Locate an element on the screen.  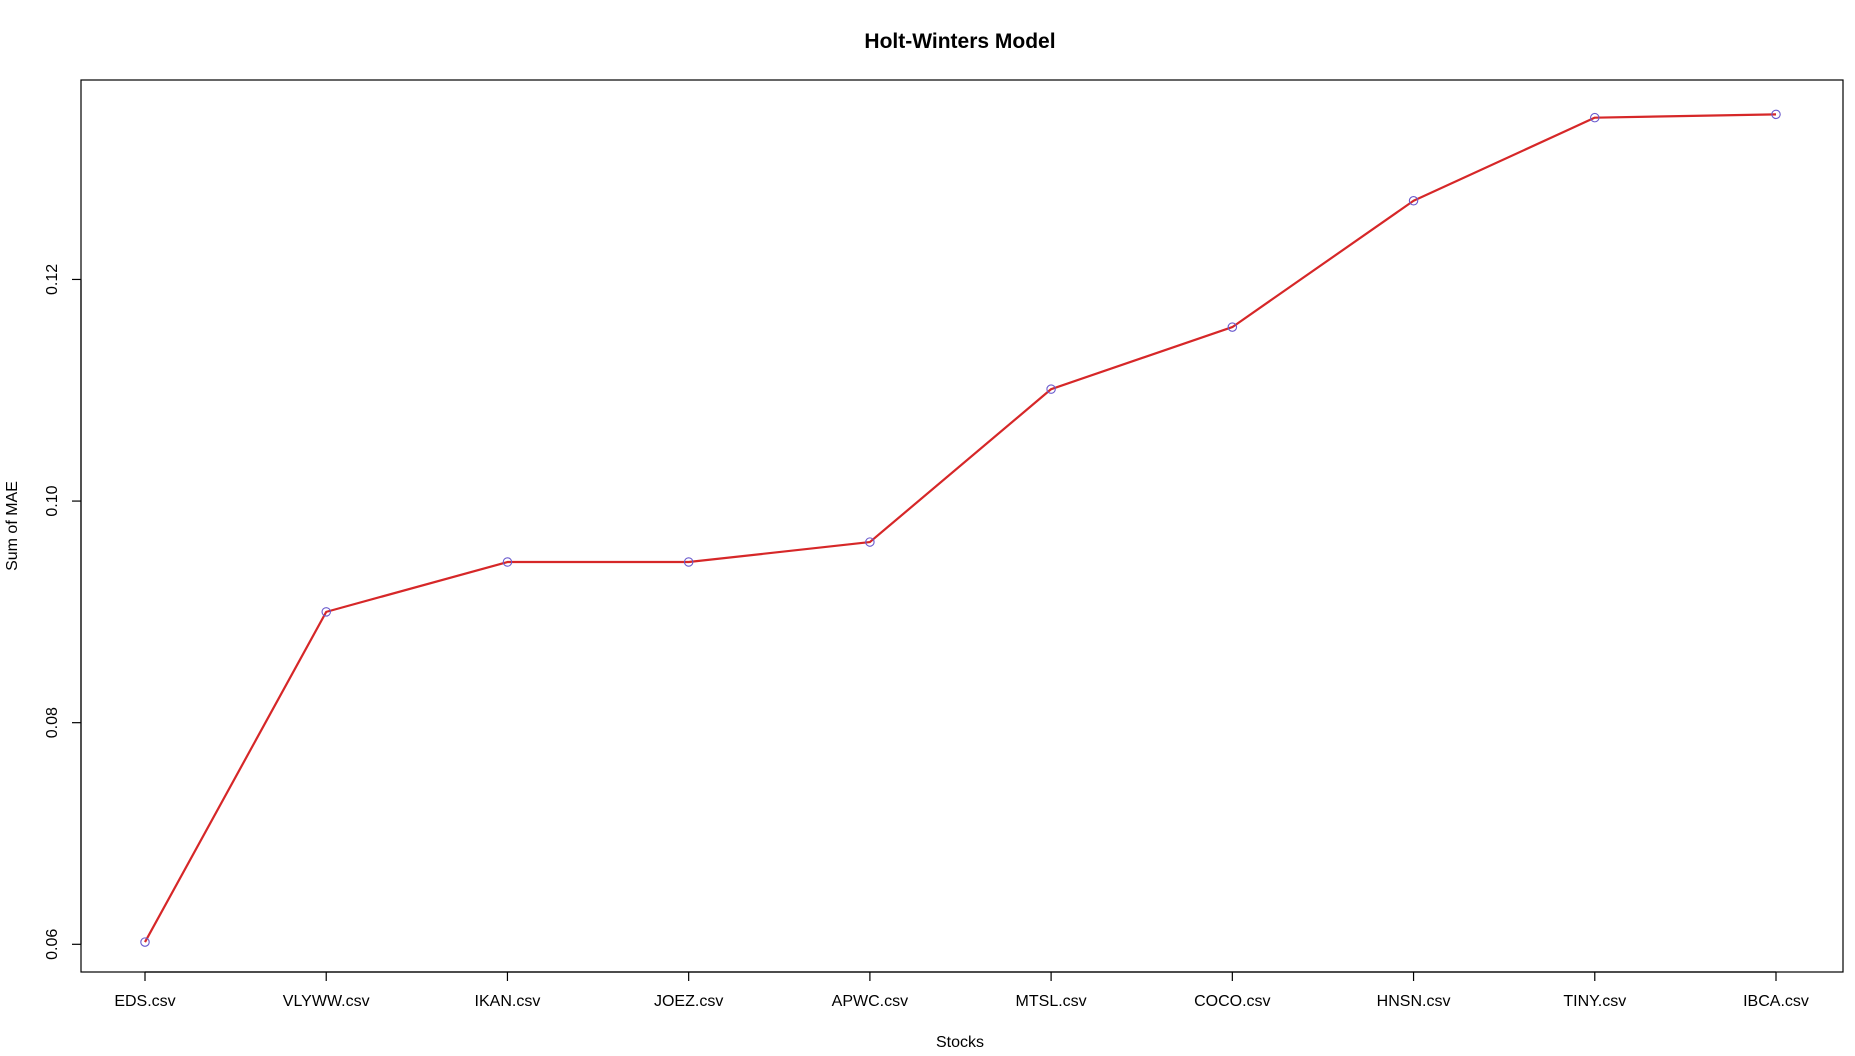
x-tick-label: APWC.csv is located at coordinates (870, 1001).